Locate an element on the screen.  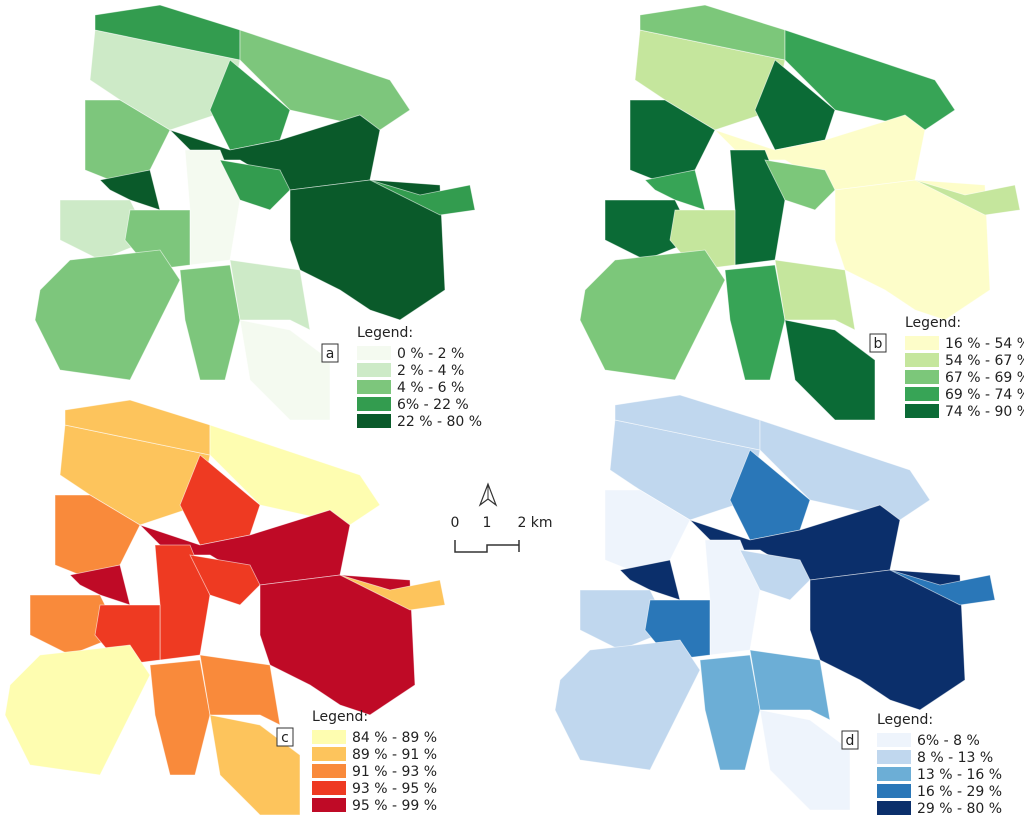
panel-label: d is located at coordinates (850, 741).